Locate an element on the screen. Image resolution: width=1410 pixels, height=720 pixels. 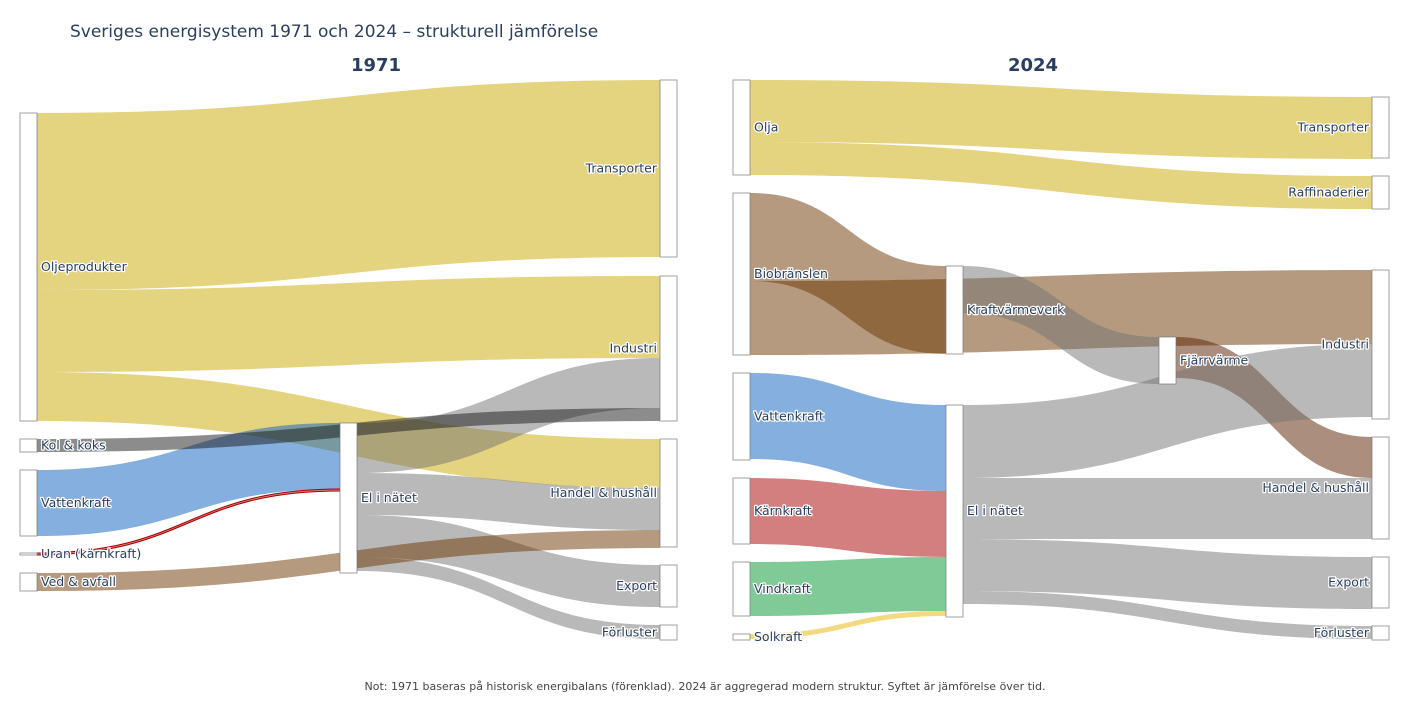
node-label-2024-vattenkraft: Vattenkraft is located at coordinates (789, 416).